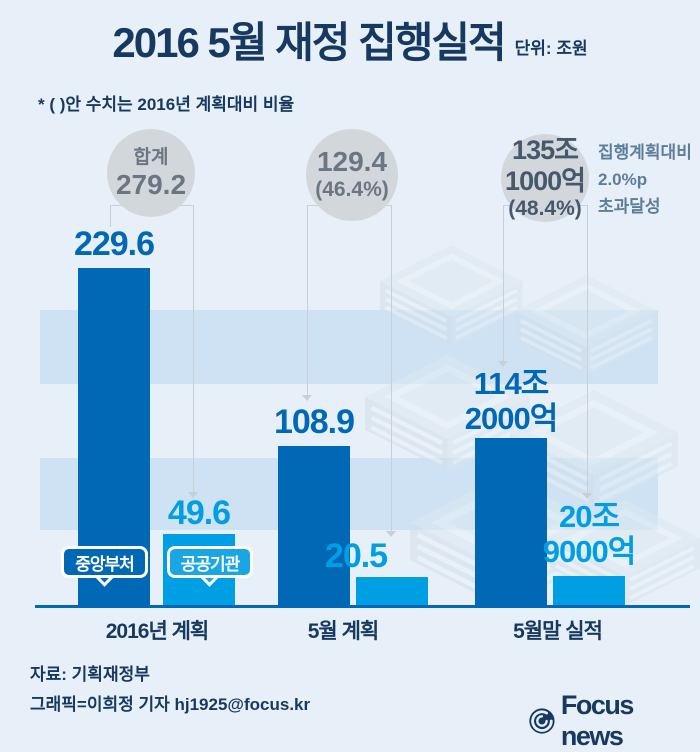 The width and height of the screenshot is (700, 752). What do you see at coordinates (558, 631) in the screenshot?
I see `category-label: 5월말 실적` at bounding box center [558, 631].